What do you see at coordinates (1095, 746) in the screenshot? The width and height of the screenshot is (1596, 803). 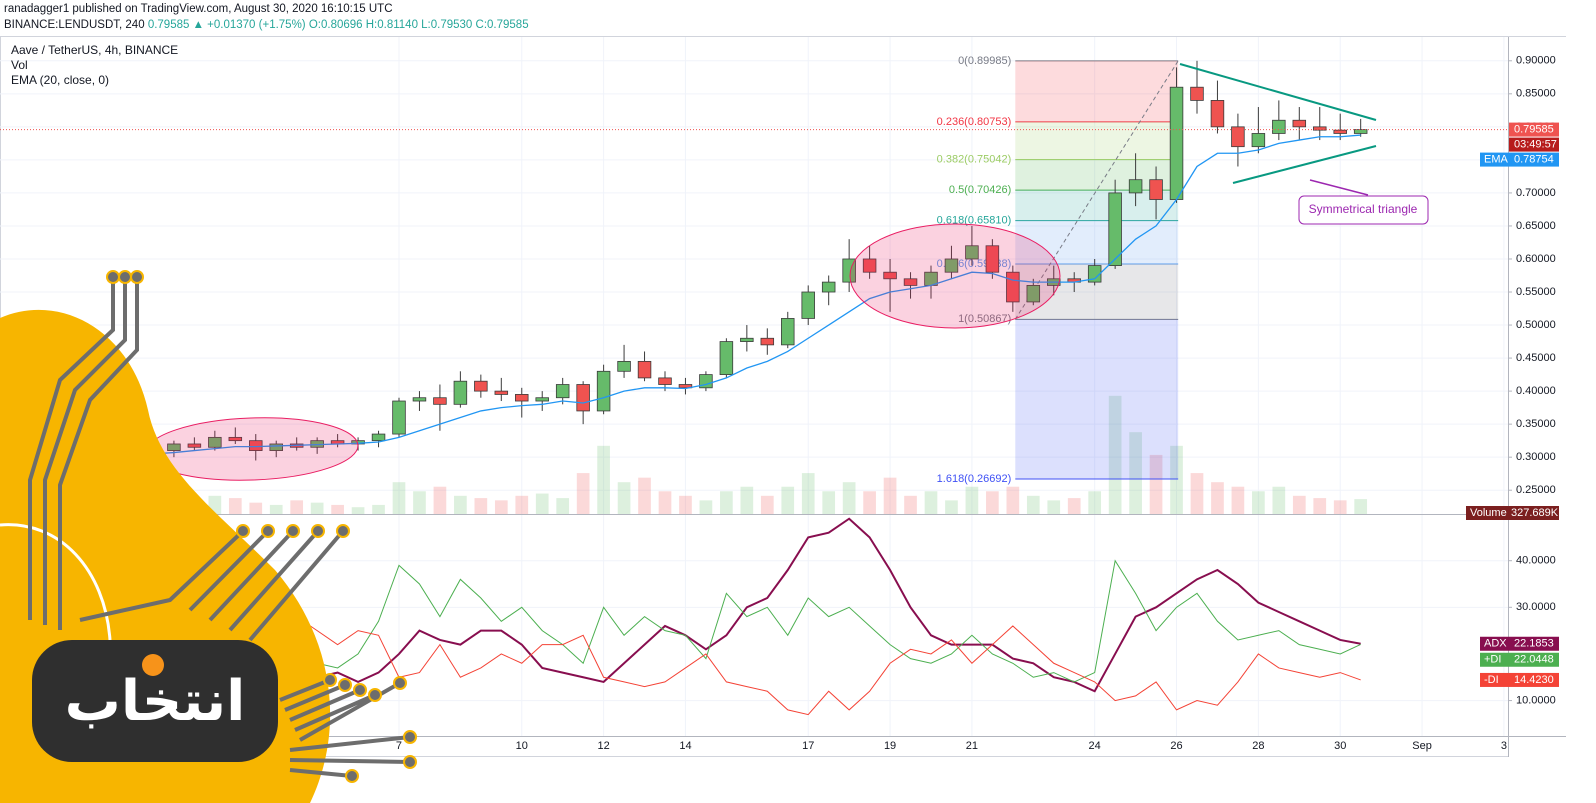 I see `x-tick-label: 24` at bounding box center [1095, 746].